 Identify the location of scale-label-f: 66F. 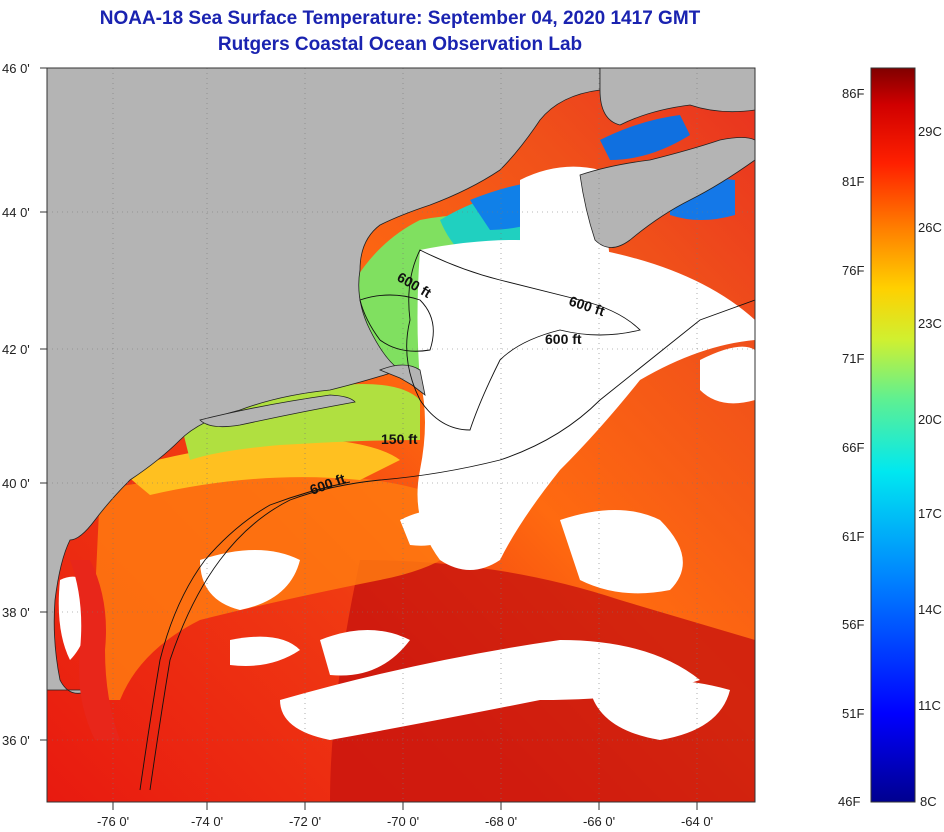
(853, 447).